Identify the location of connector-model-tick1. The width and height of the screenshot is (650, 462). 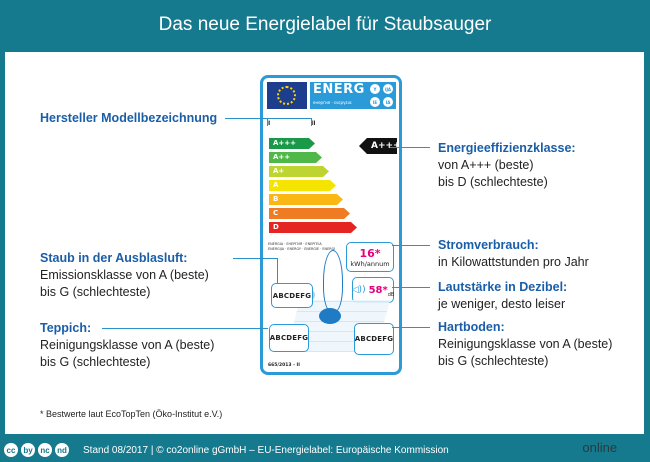
(267, 122).